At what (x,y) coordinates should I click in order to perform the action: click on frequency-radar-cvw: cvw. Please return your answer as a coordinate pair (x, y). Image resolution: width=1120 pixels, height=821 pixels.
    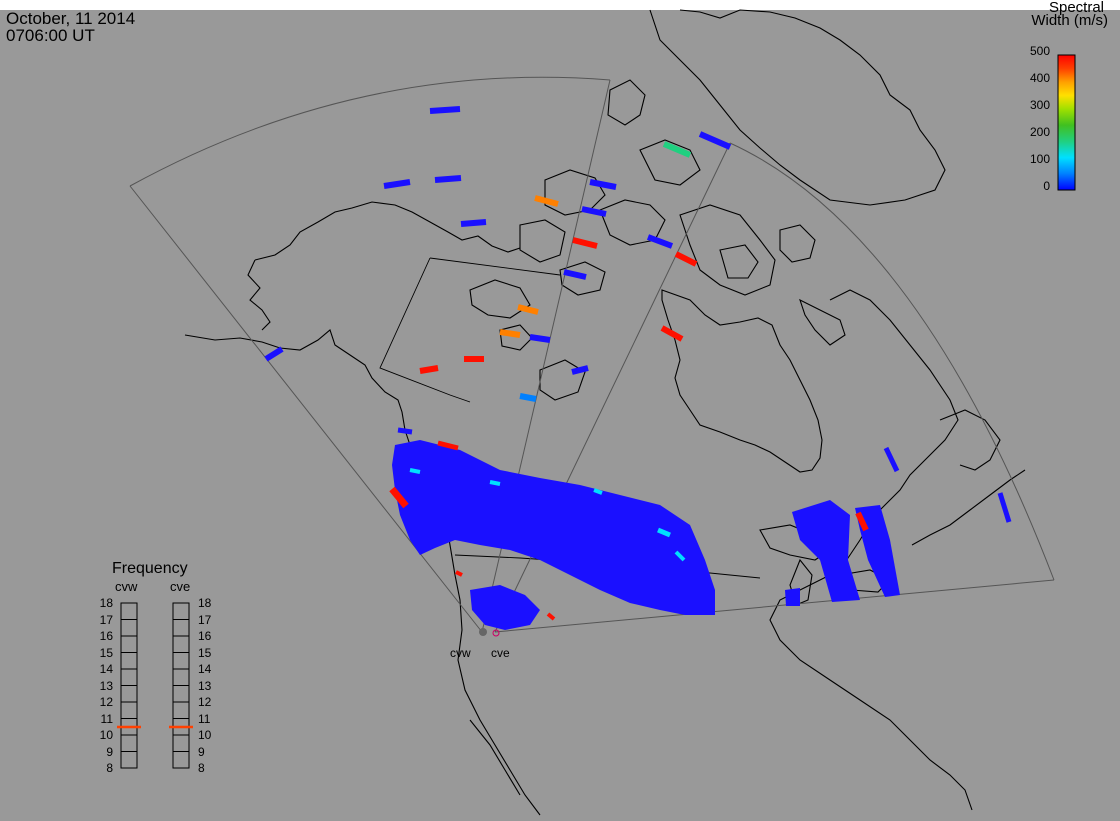
    Looking at the image, I should click on (126, 586).